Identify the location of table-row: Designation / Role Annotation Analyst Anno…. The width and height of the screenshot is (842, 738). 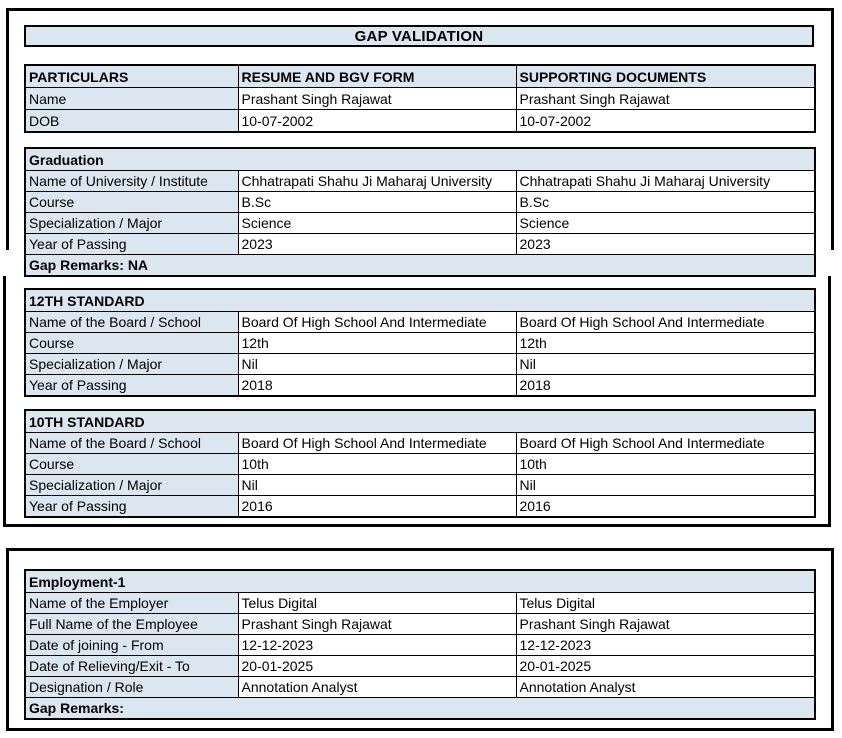
(420, 687).